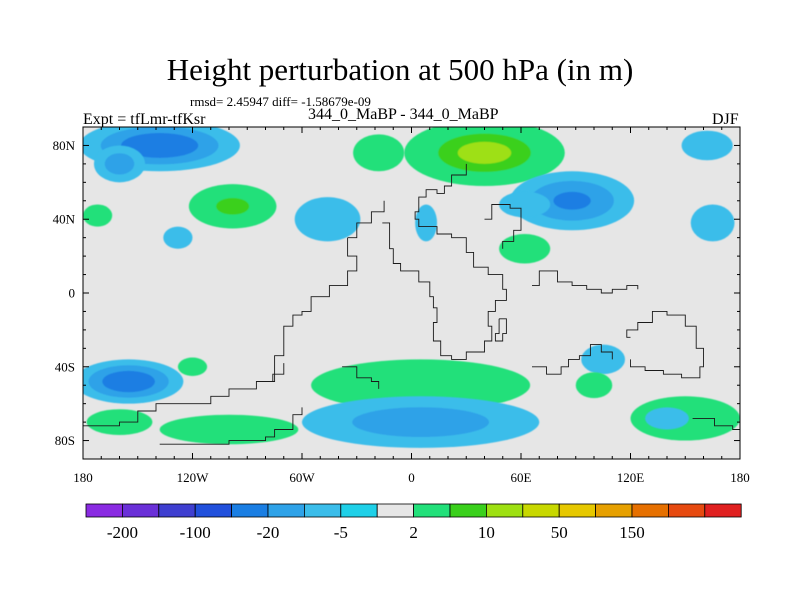  I want to click on y-tick-label: 80N, so click(64, 145).